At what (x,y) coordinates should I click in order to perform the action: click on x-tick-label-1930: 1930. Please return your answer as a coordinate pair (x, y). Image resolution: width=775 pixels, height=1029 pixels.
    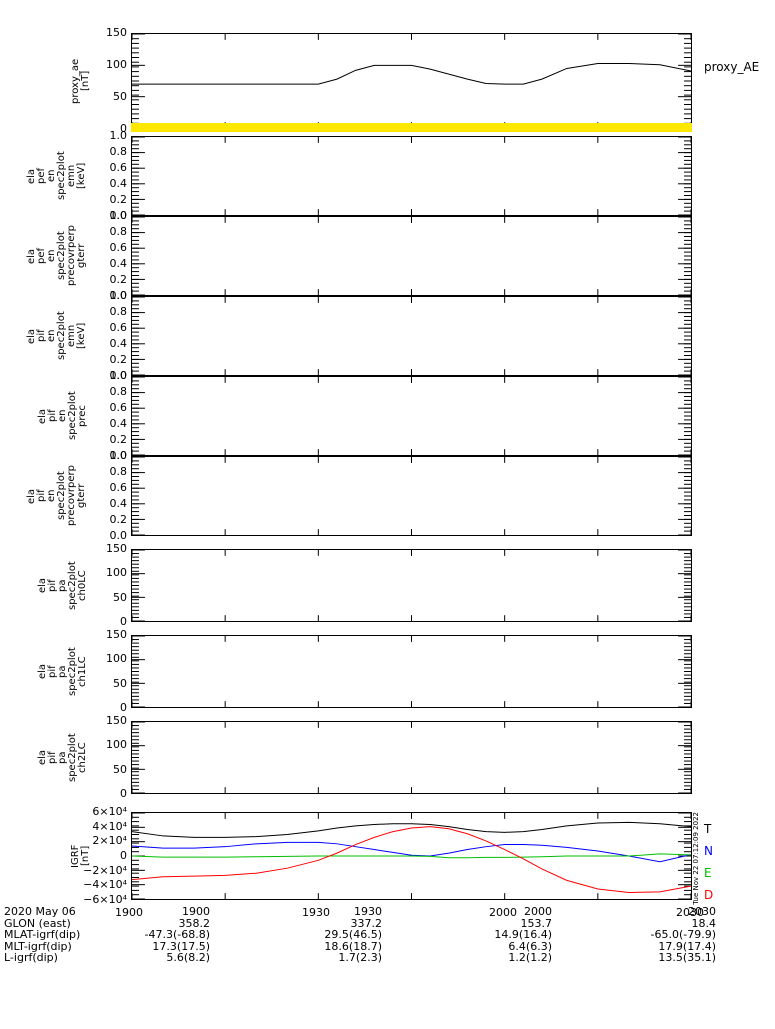
    Looking at the image, I should click on (316, 912).